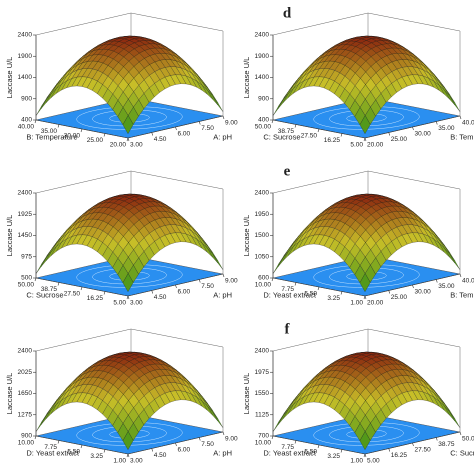 The width and height of the screenshot is (474, 474). Describe the element at coordinates (263, 278) in the screenshot. I see `z-tick-label: 600` at that location.